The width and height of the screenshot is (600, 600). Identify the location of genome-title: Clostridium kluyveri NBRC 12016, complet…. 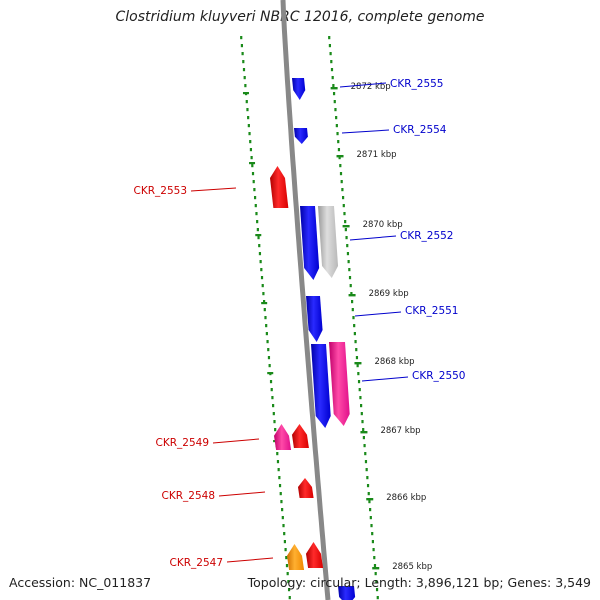
(300, 17).